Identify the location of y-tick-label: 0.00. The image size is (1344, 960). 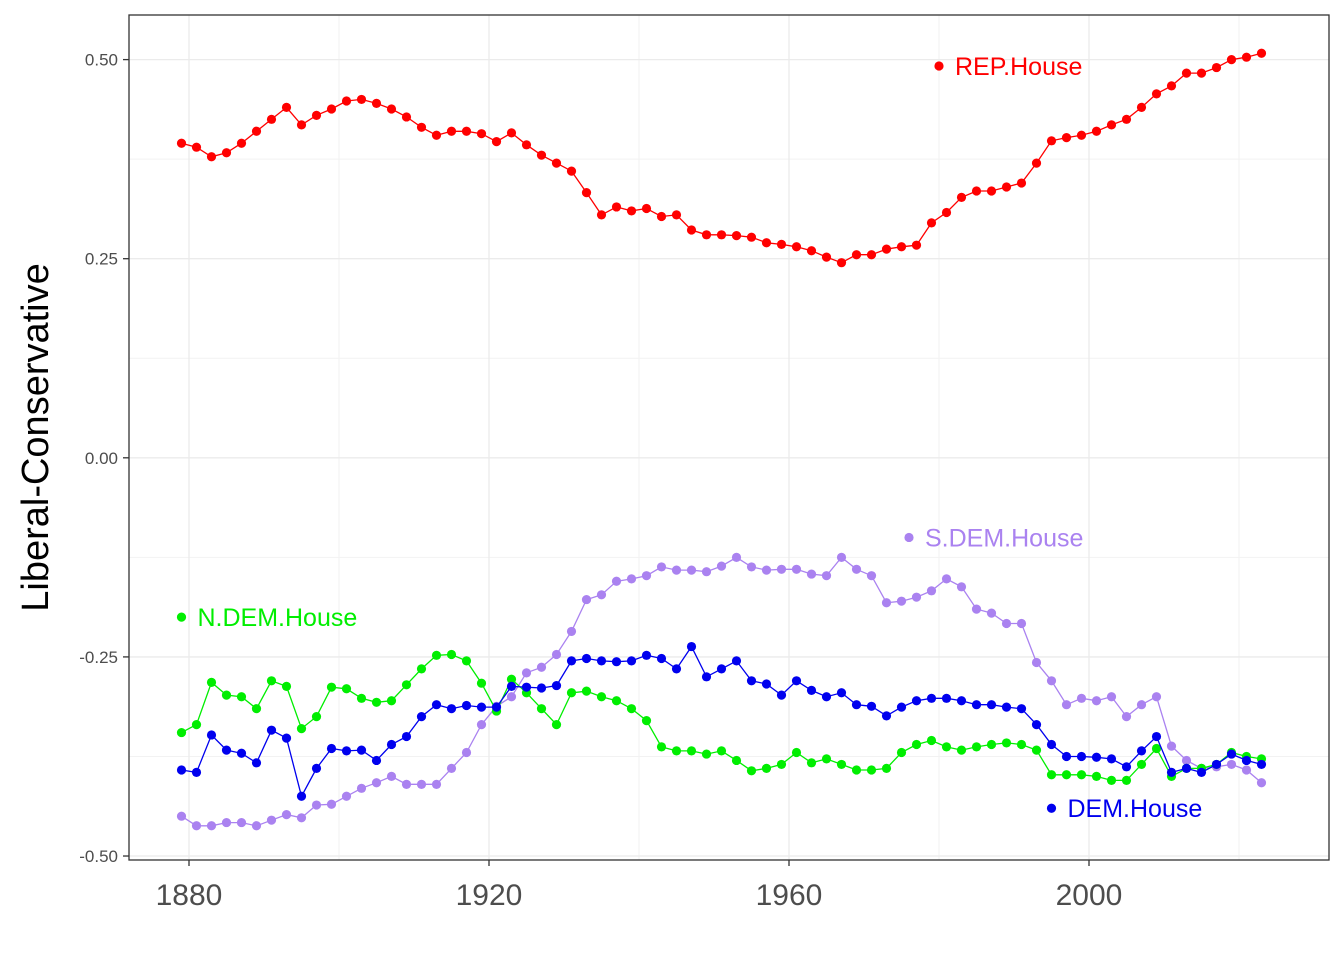
(101, 458).